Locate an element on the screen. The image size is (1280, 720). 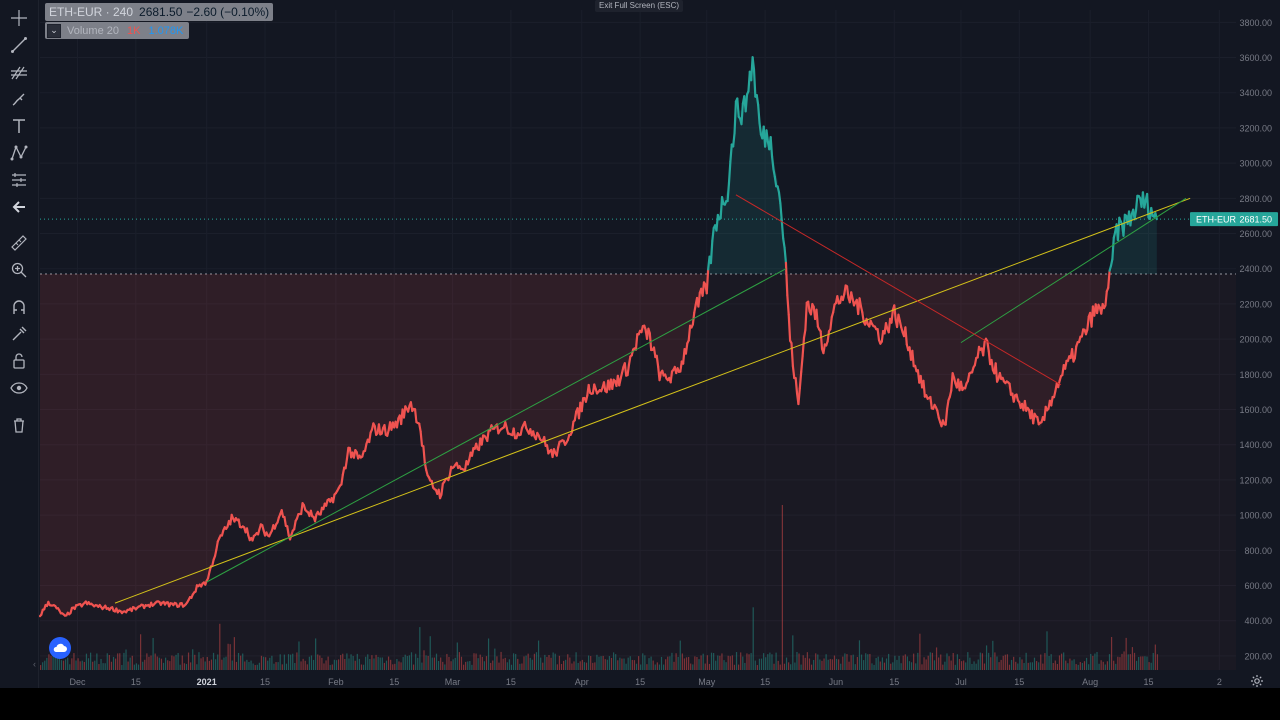
trend-line-icon is located at coordinates (19, 45).